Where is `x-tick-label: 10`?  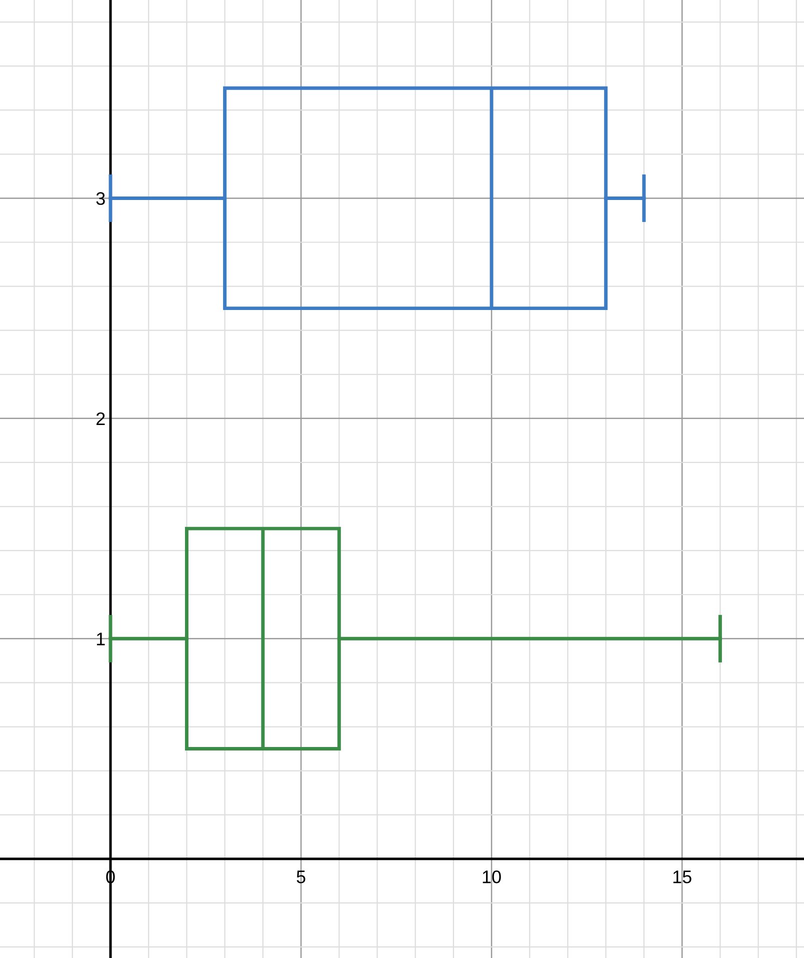 x-tick-label: 10 is located at coordinates (491, 877).